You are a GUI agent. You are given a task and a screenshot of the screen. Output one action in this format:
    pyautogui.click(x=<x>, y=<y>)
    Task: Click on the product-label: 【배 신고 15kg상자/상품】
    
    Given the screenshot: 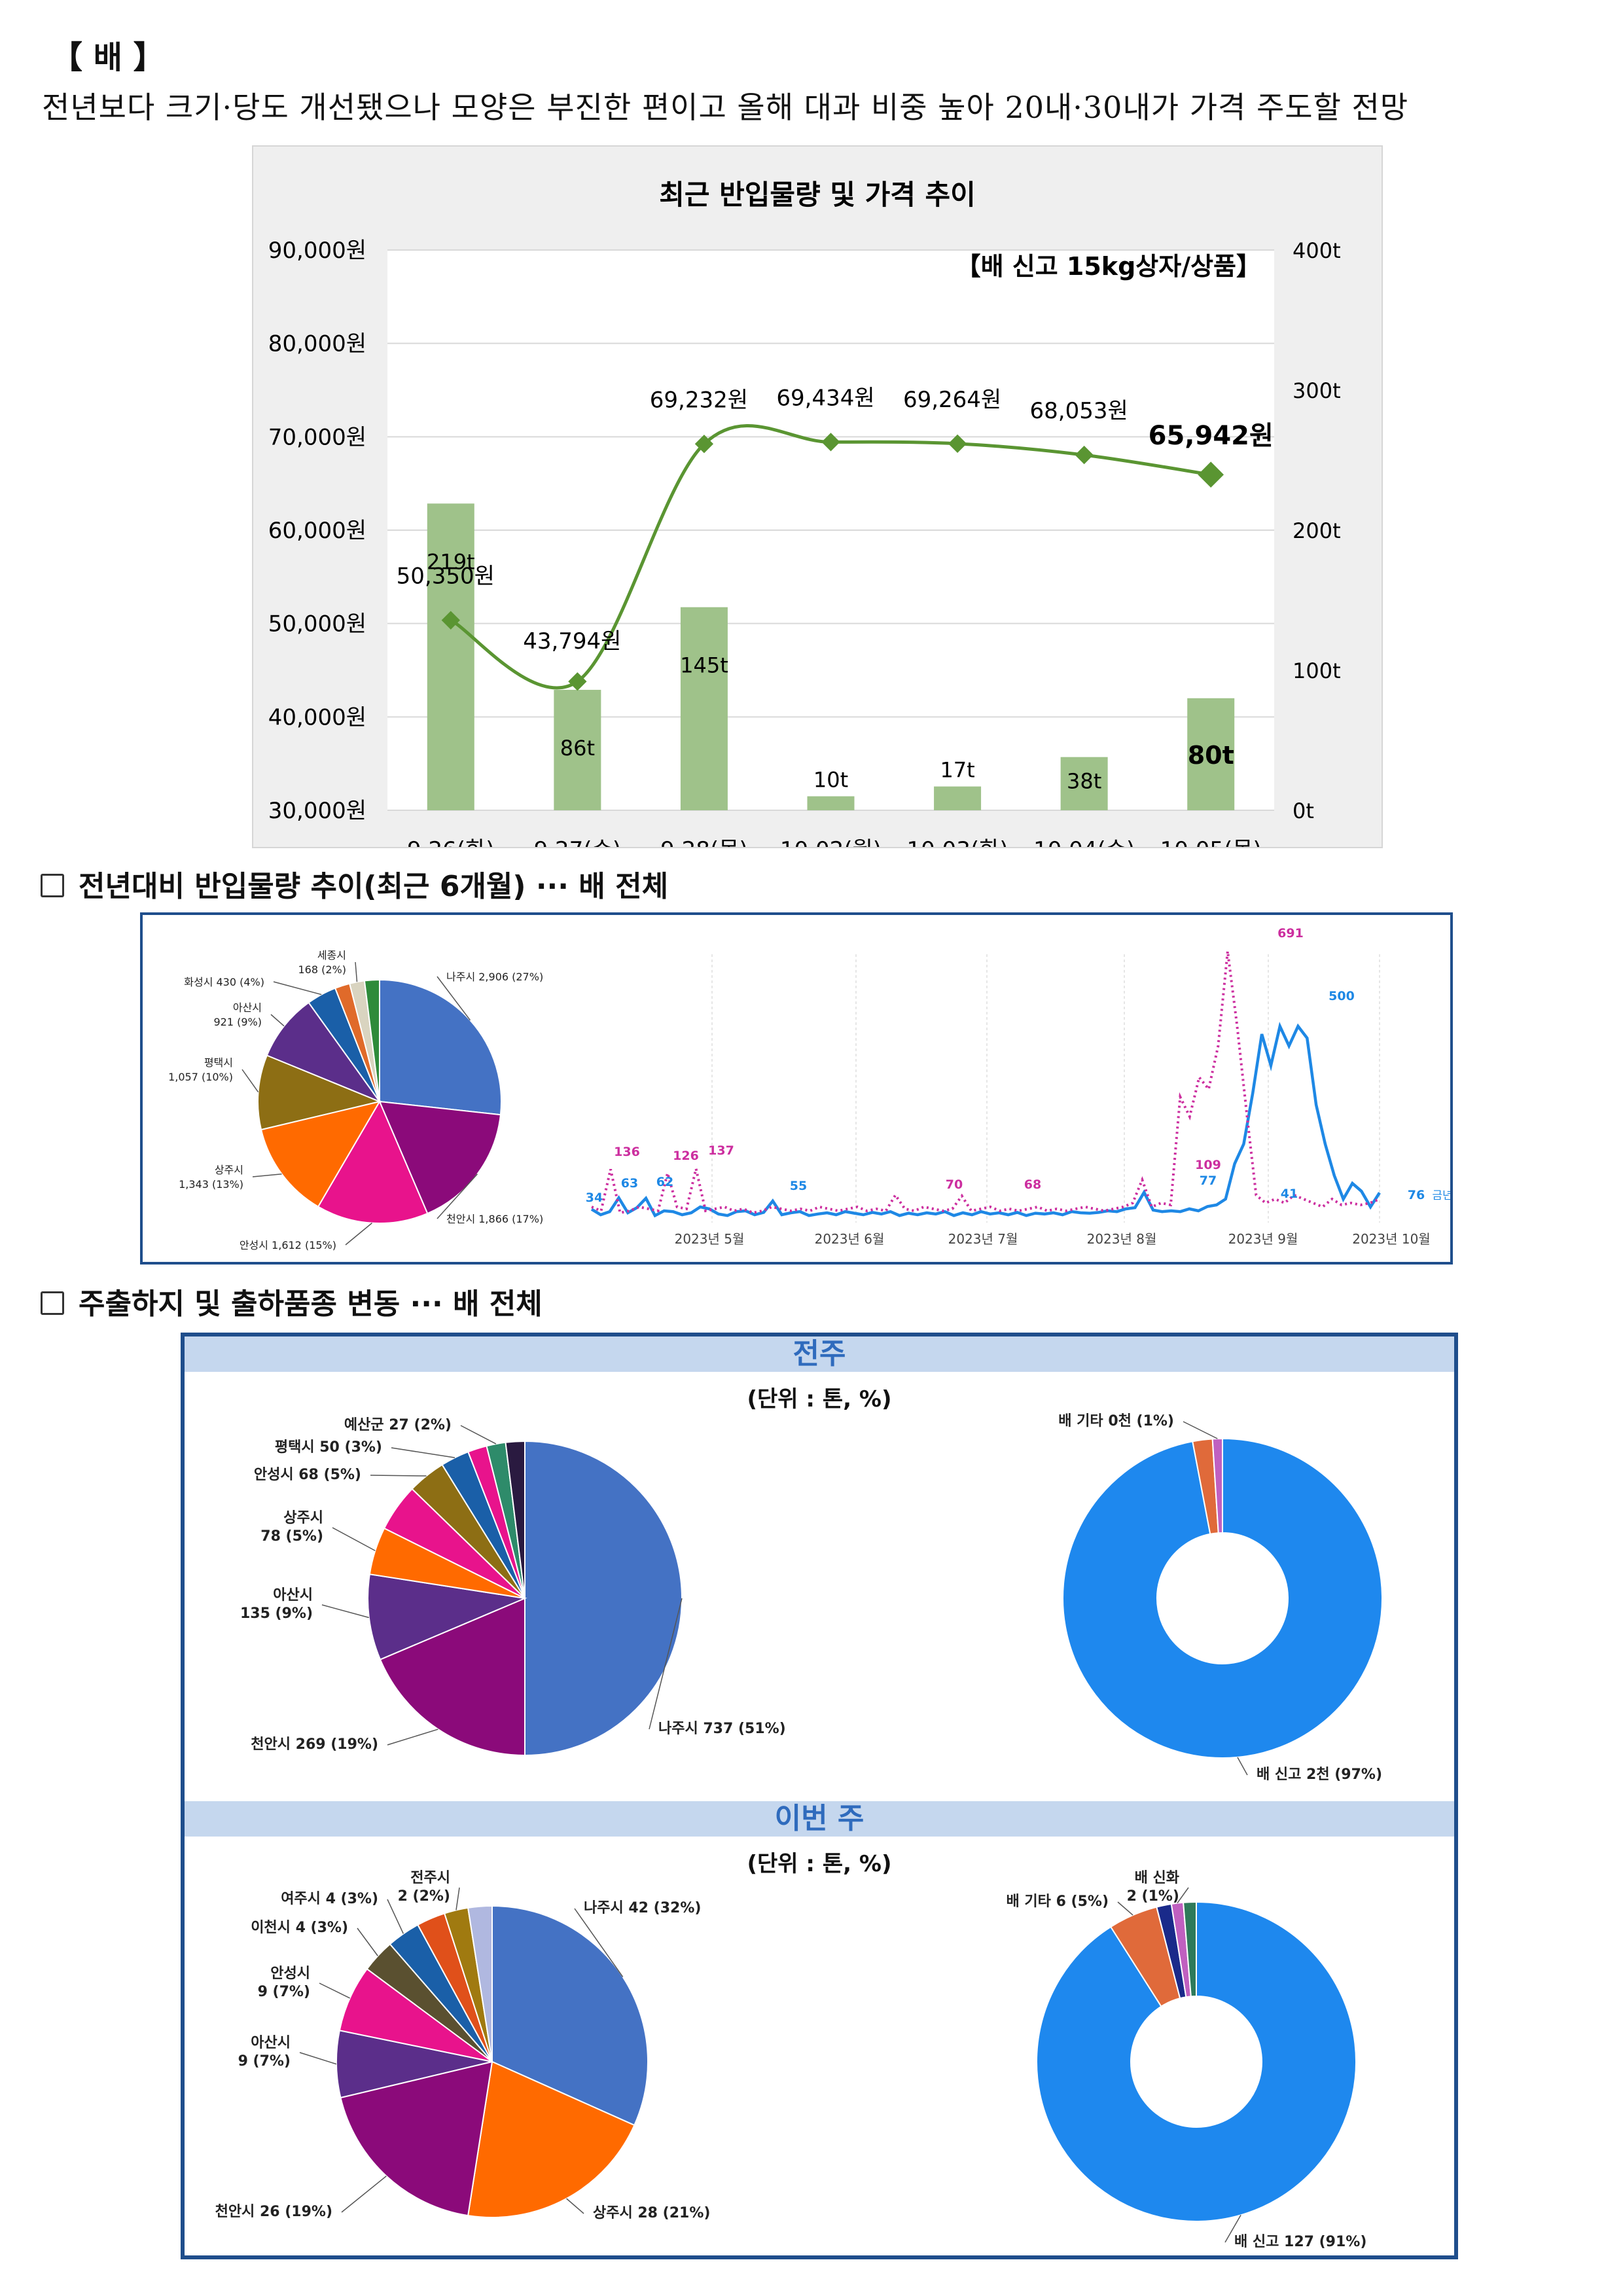 What is the action you would take?
    pyautogui.click(x=1108, y=266)
    